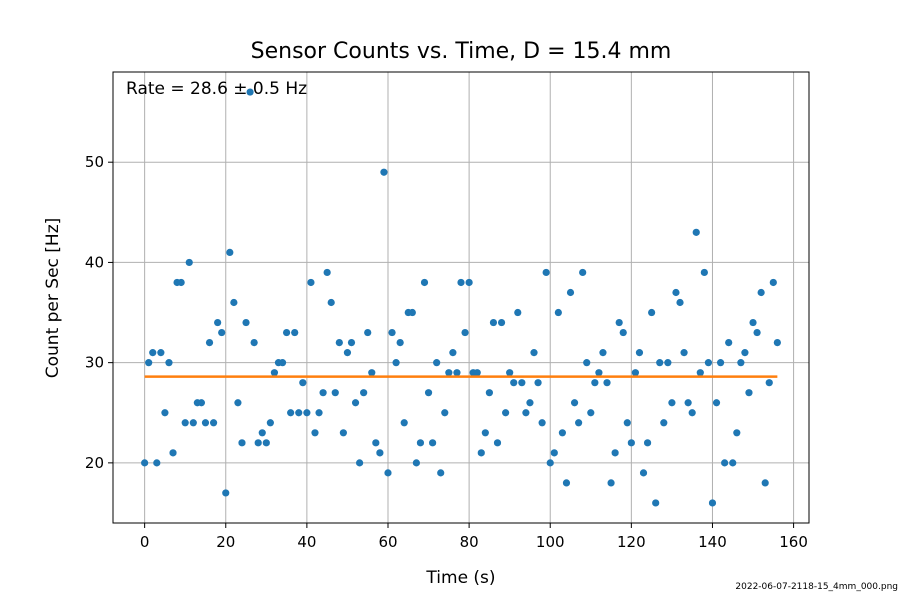  Describe the element at coordinates (225, 542) in the screenshot. I see `x-tick-label: 20` at that location.